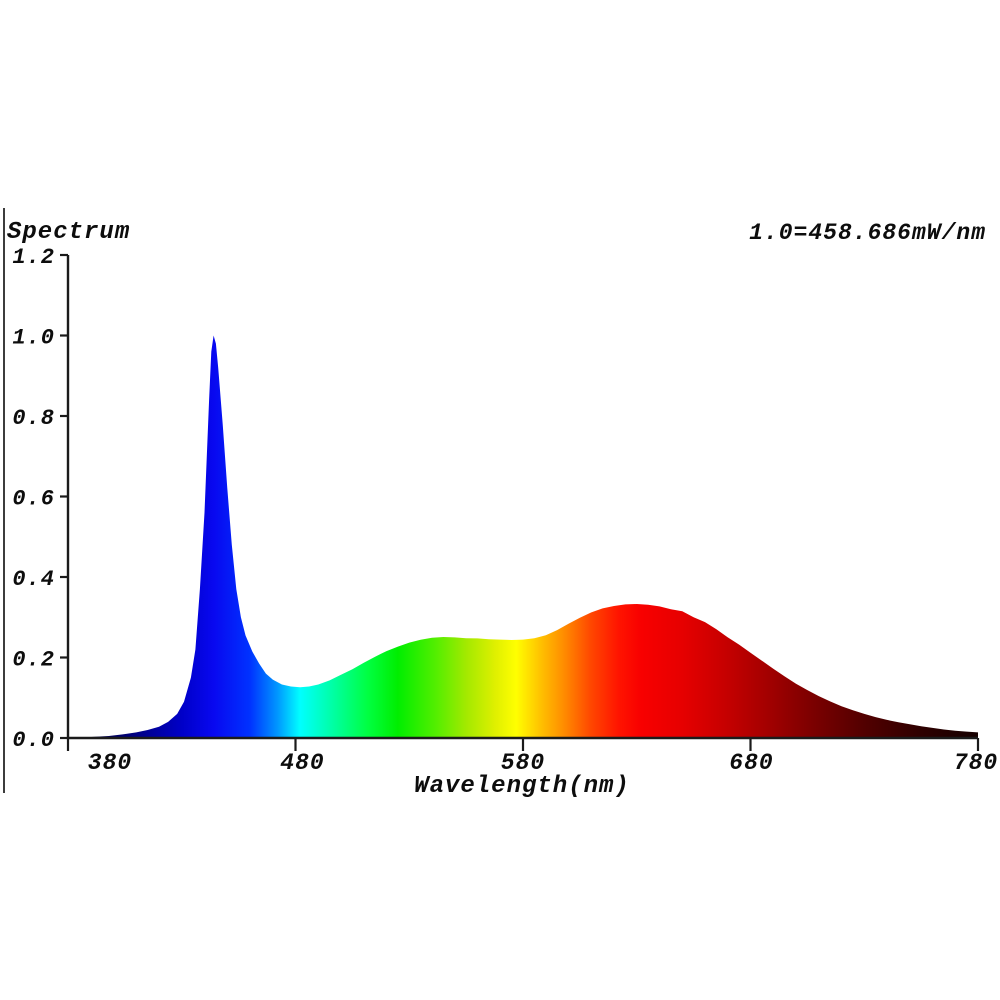 This screenshot has width=1000, height=1000. What do you see at coordinates (523, 763) in the screenshot?
I see `x-tick-label-580: 580` at bounding box center [523, 763].